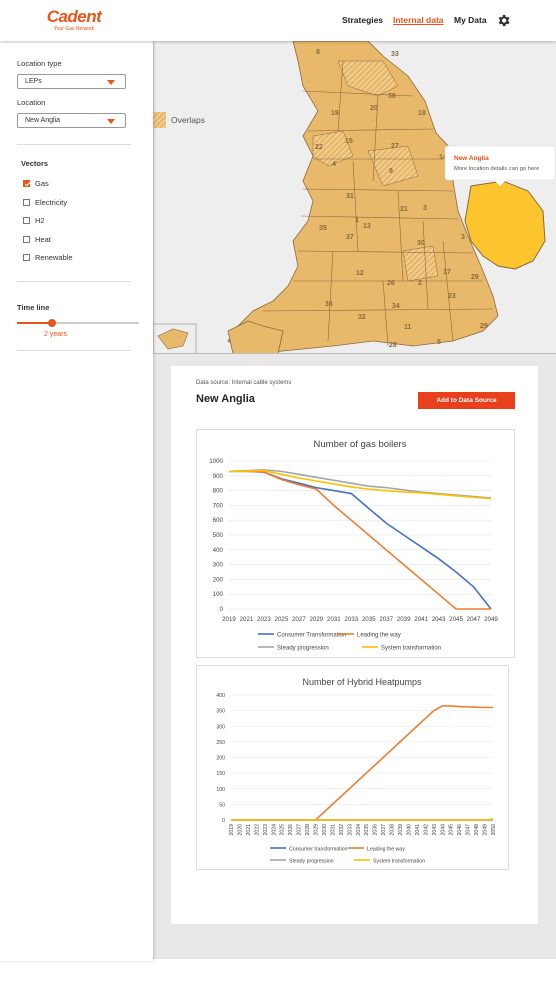 This screenshot has width=556, height=992. Describe the element at coordinates (471, 158) in the screenshot. I see `tooltip-title: New Anglia` at that location.